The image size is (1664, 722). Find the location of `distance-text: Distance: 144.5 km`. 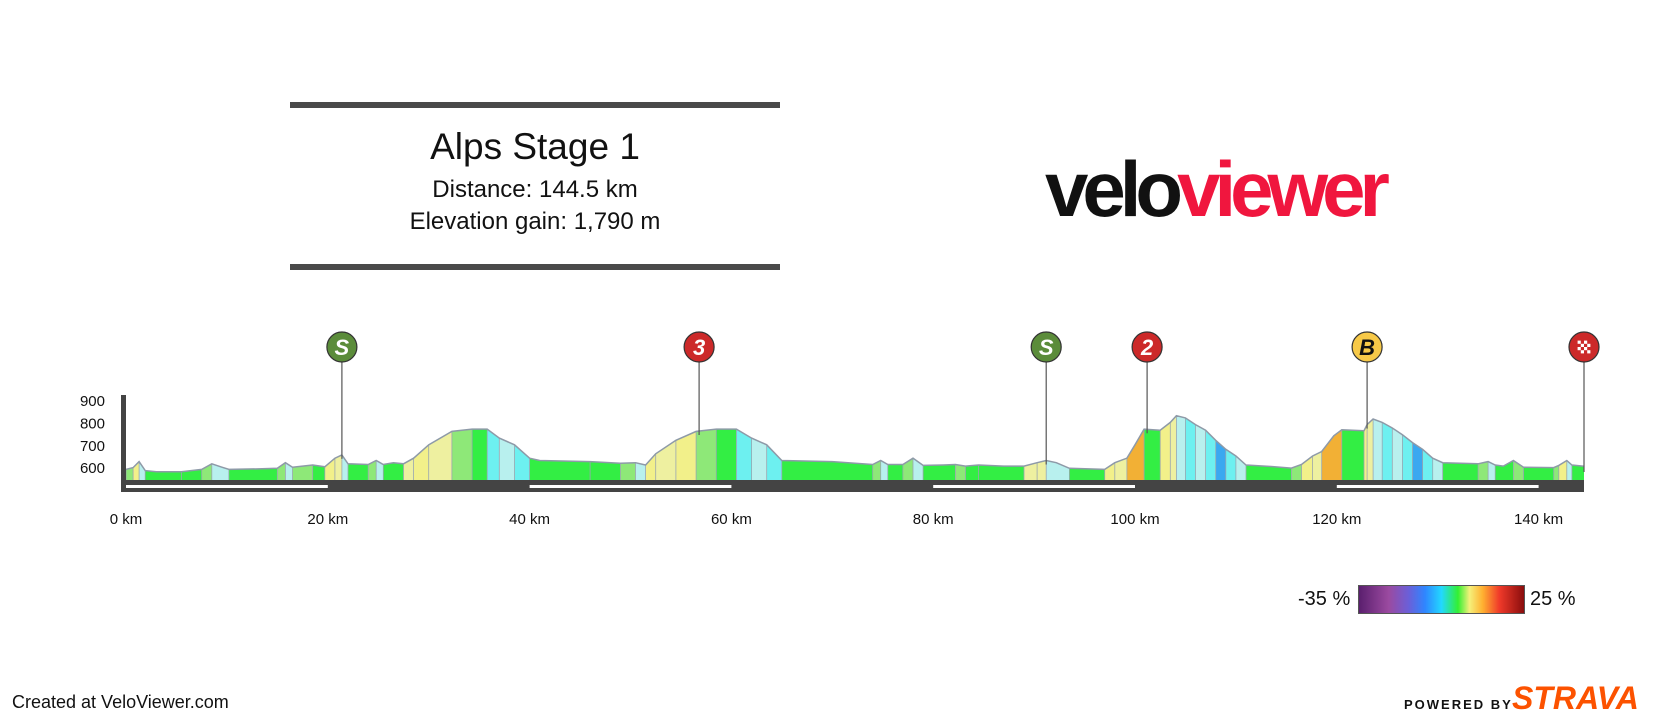

distance-text: Distance: 144.5 km is located at coordinates (535, 189).